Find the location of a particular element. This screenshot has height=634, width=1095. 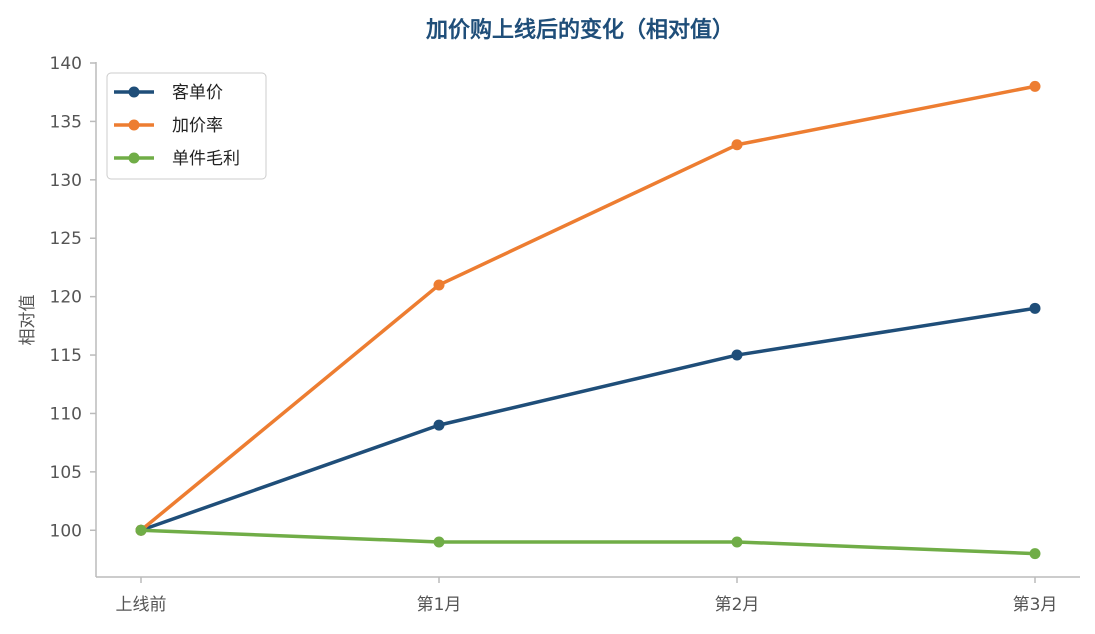

y-tick-label: 135 is located at coordinates (66, 122).